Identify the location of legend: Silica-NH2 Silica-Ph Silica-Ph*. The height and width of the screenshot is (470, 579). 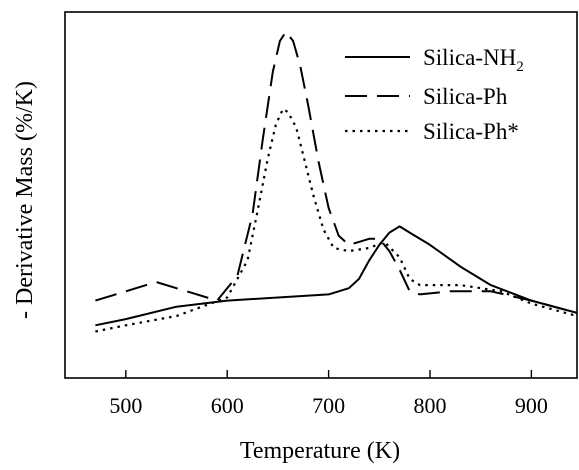
(434, 94).